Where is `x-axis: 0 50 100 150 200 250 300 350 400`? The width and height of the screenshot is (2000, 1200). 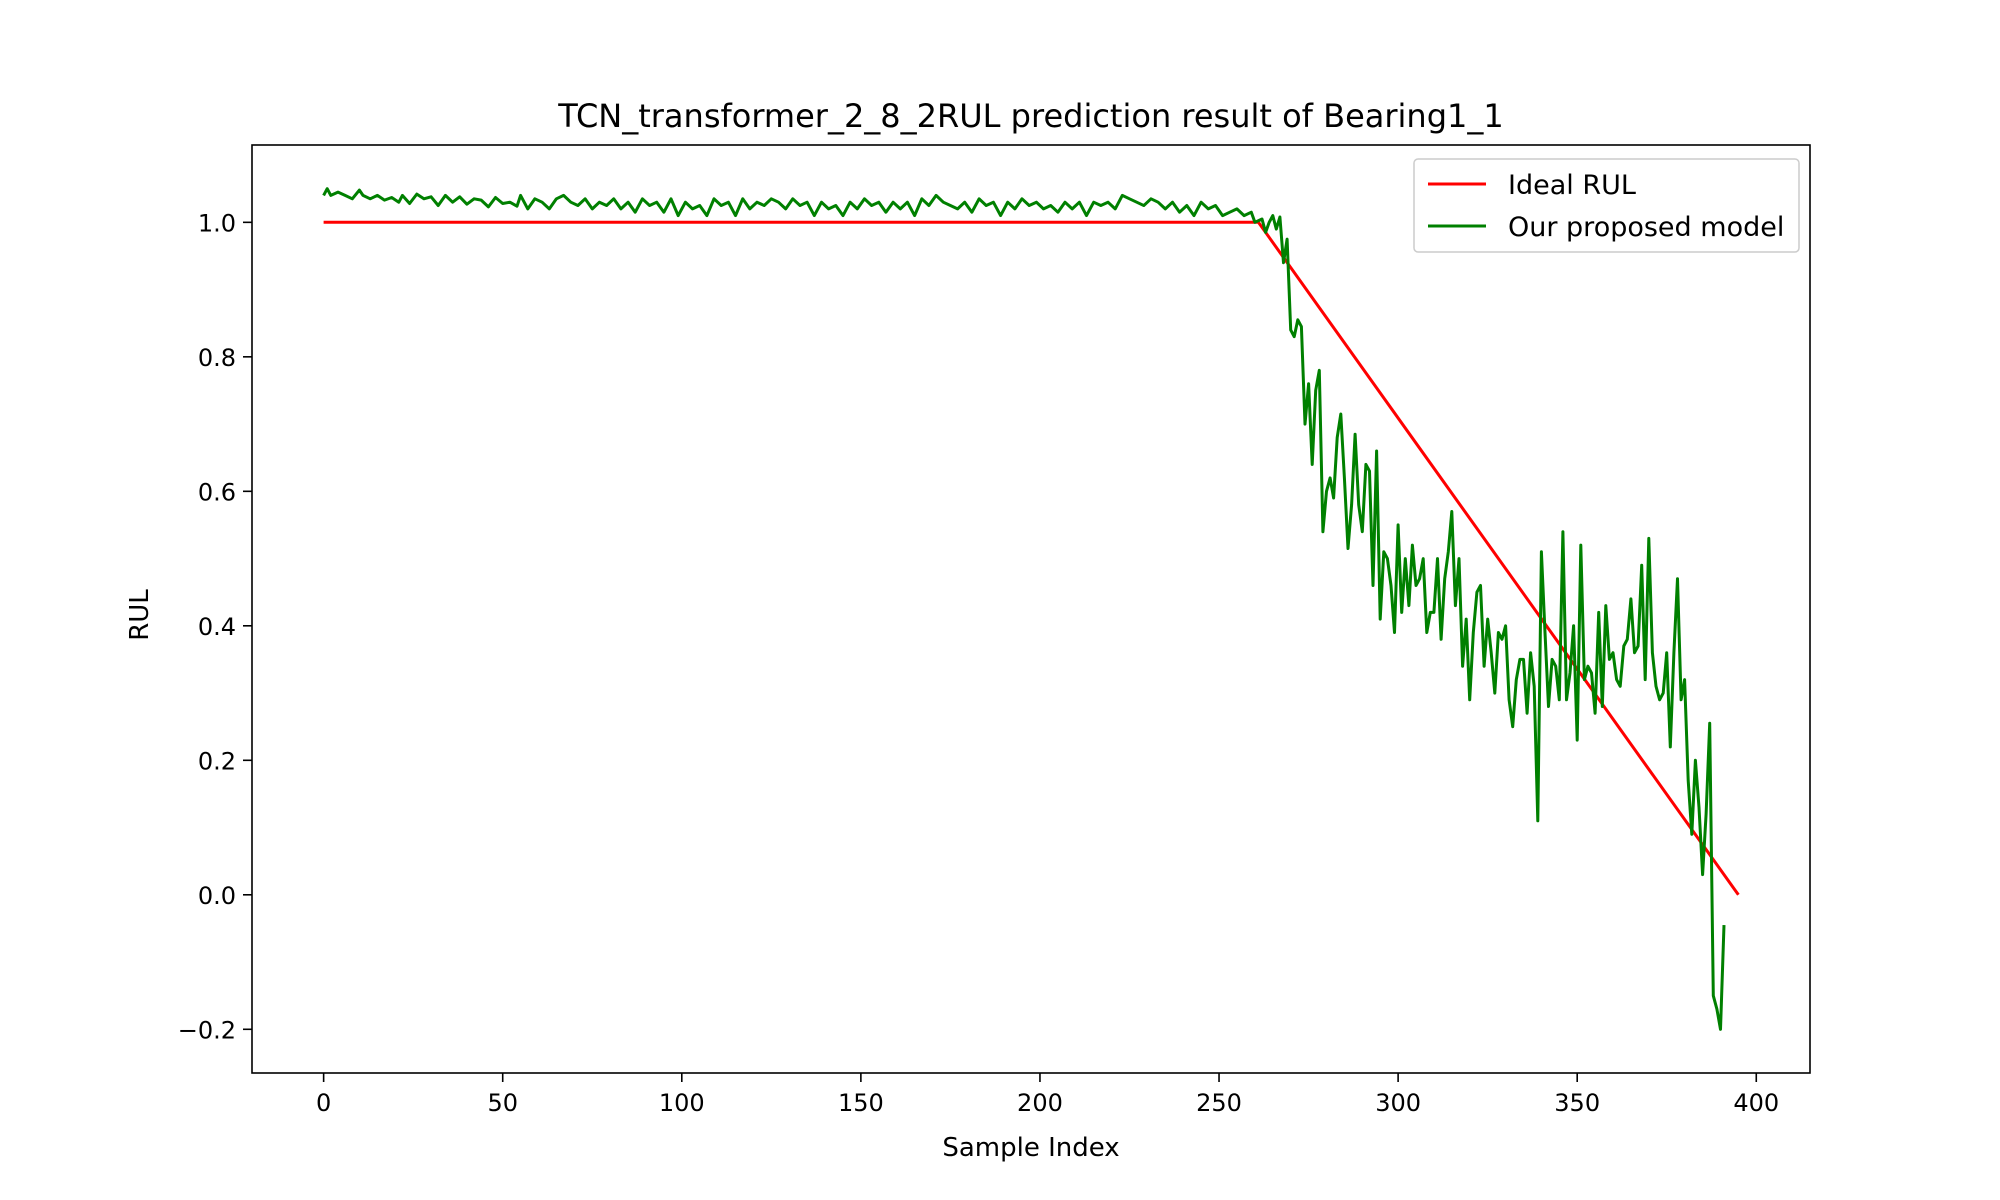
x-axis: 0 50 100 150 200 250 300 350 400 is located at coordinates (1047, 1095).